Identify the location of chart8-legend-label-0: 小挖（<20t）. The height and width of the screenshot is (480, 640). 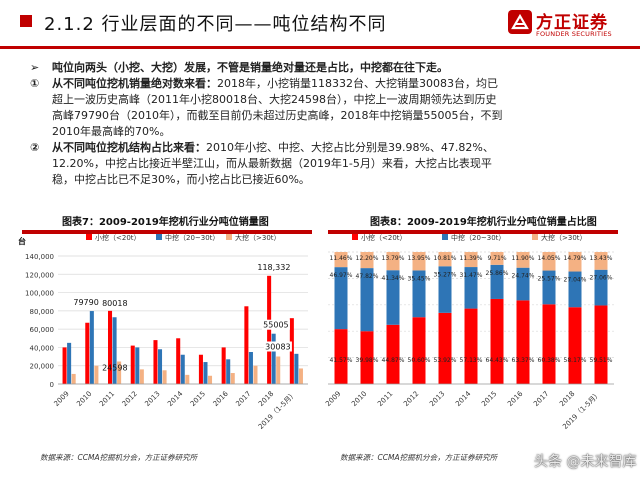
(384, 237).